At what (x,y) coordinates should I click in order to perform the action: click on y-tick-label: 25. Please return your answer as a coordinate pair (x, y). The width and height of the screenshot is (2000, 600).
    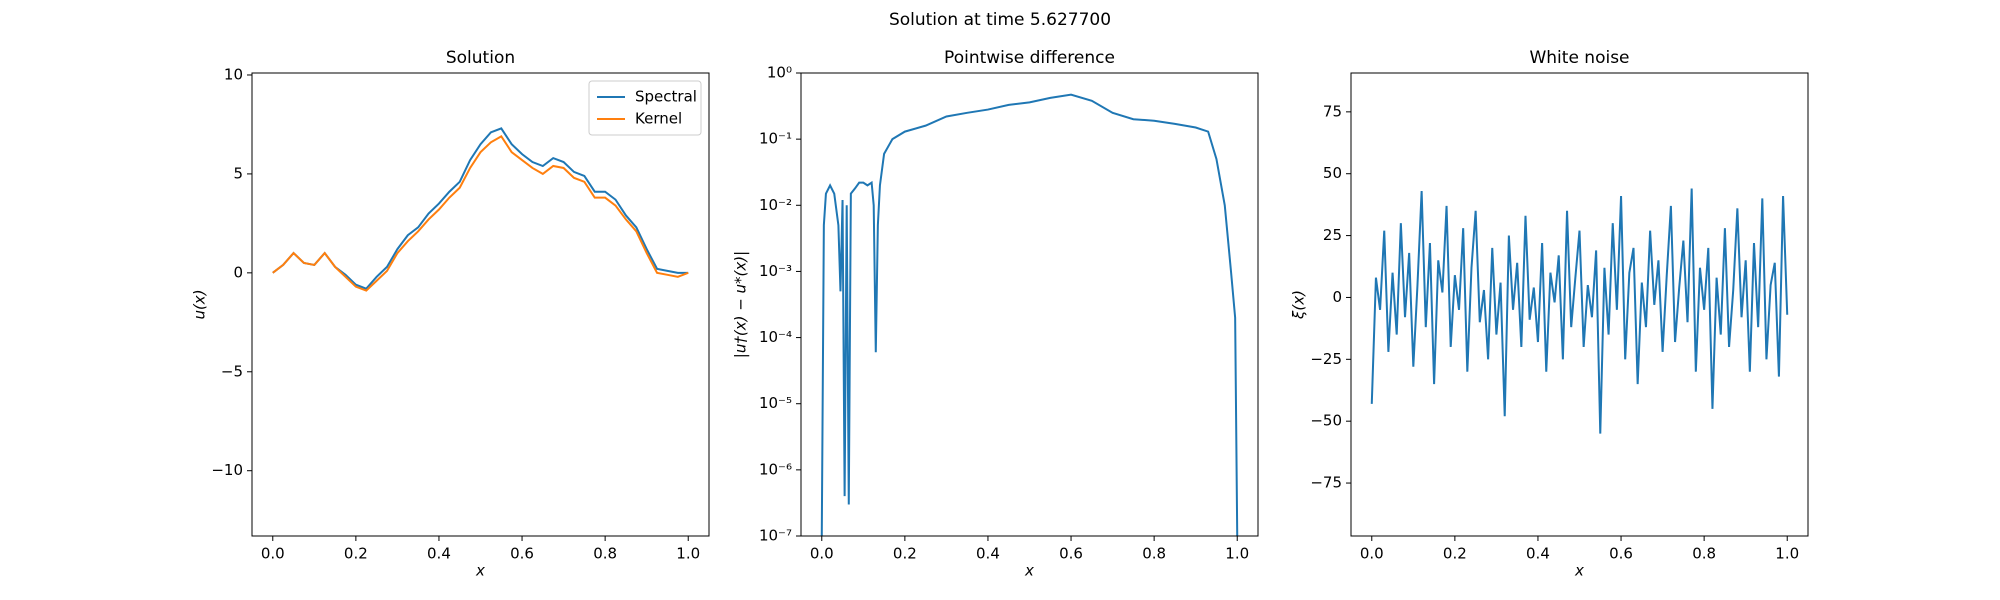
    Looking at the image, I should click on (1332, 235).